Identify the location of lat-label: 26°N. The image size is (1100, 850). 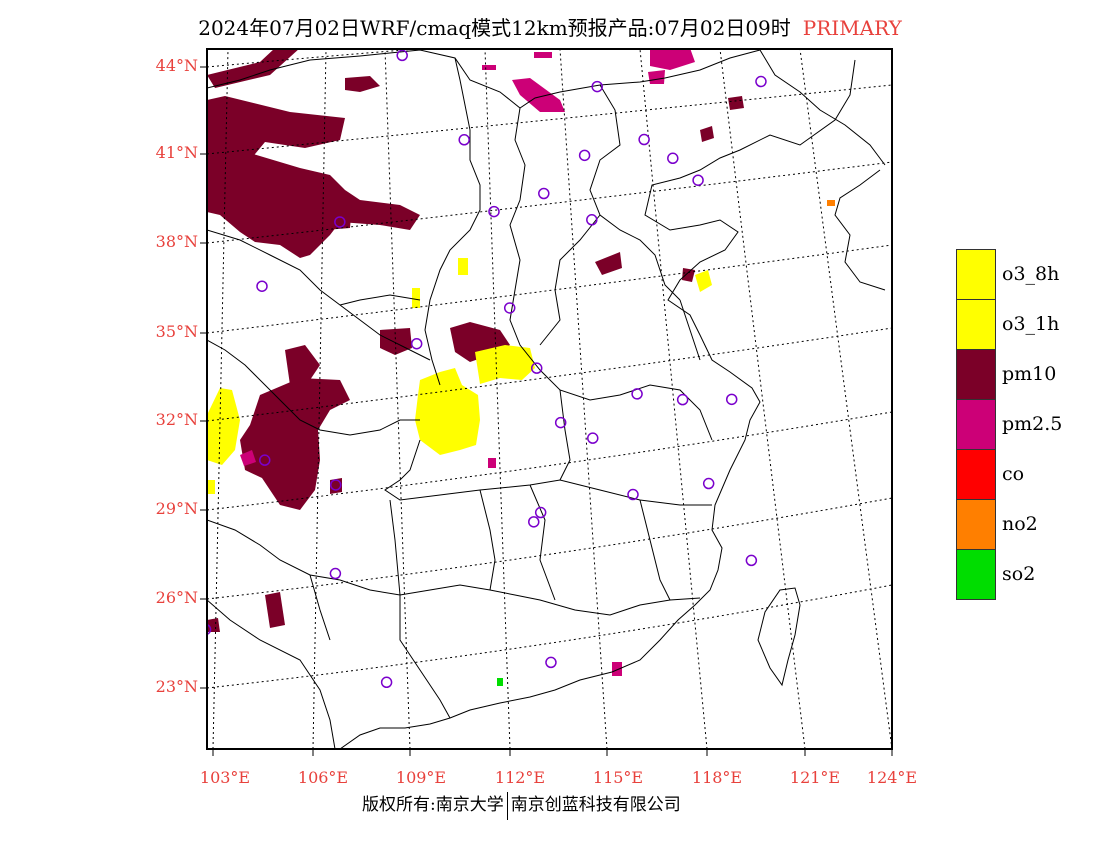
(165, 597).